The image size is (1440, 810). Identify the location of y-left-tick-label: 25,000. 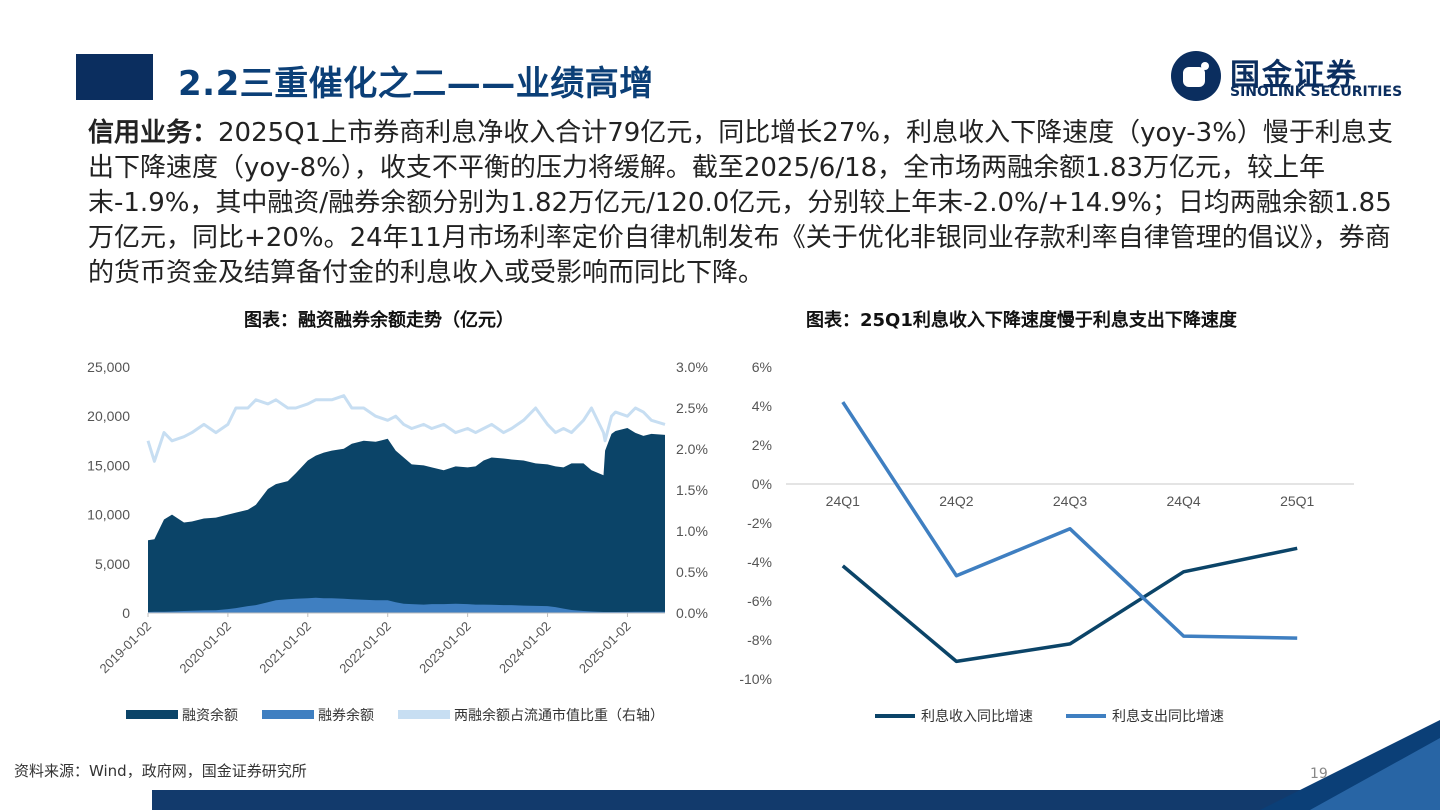
(108, 367).